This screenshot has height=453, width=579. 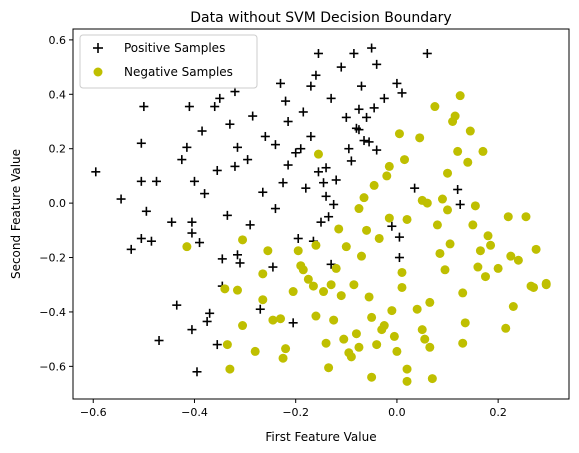 I want to click on y-tick-label: 0.2, so click(x=58, y=149).